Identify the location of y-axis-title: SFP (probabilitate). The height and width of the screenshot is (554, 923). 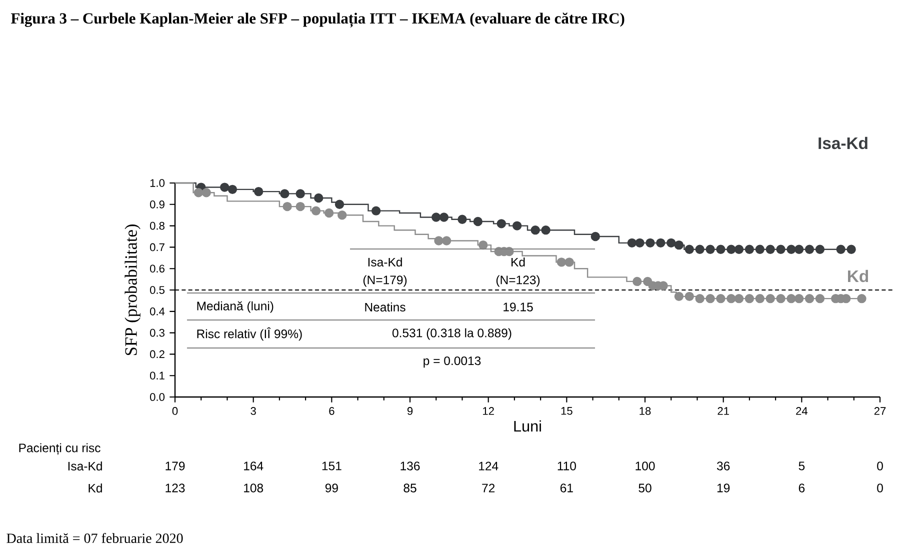
(132, 290).